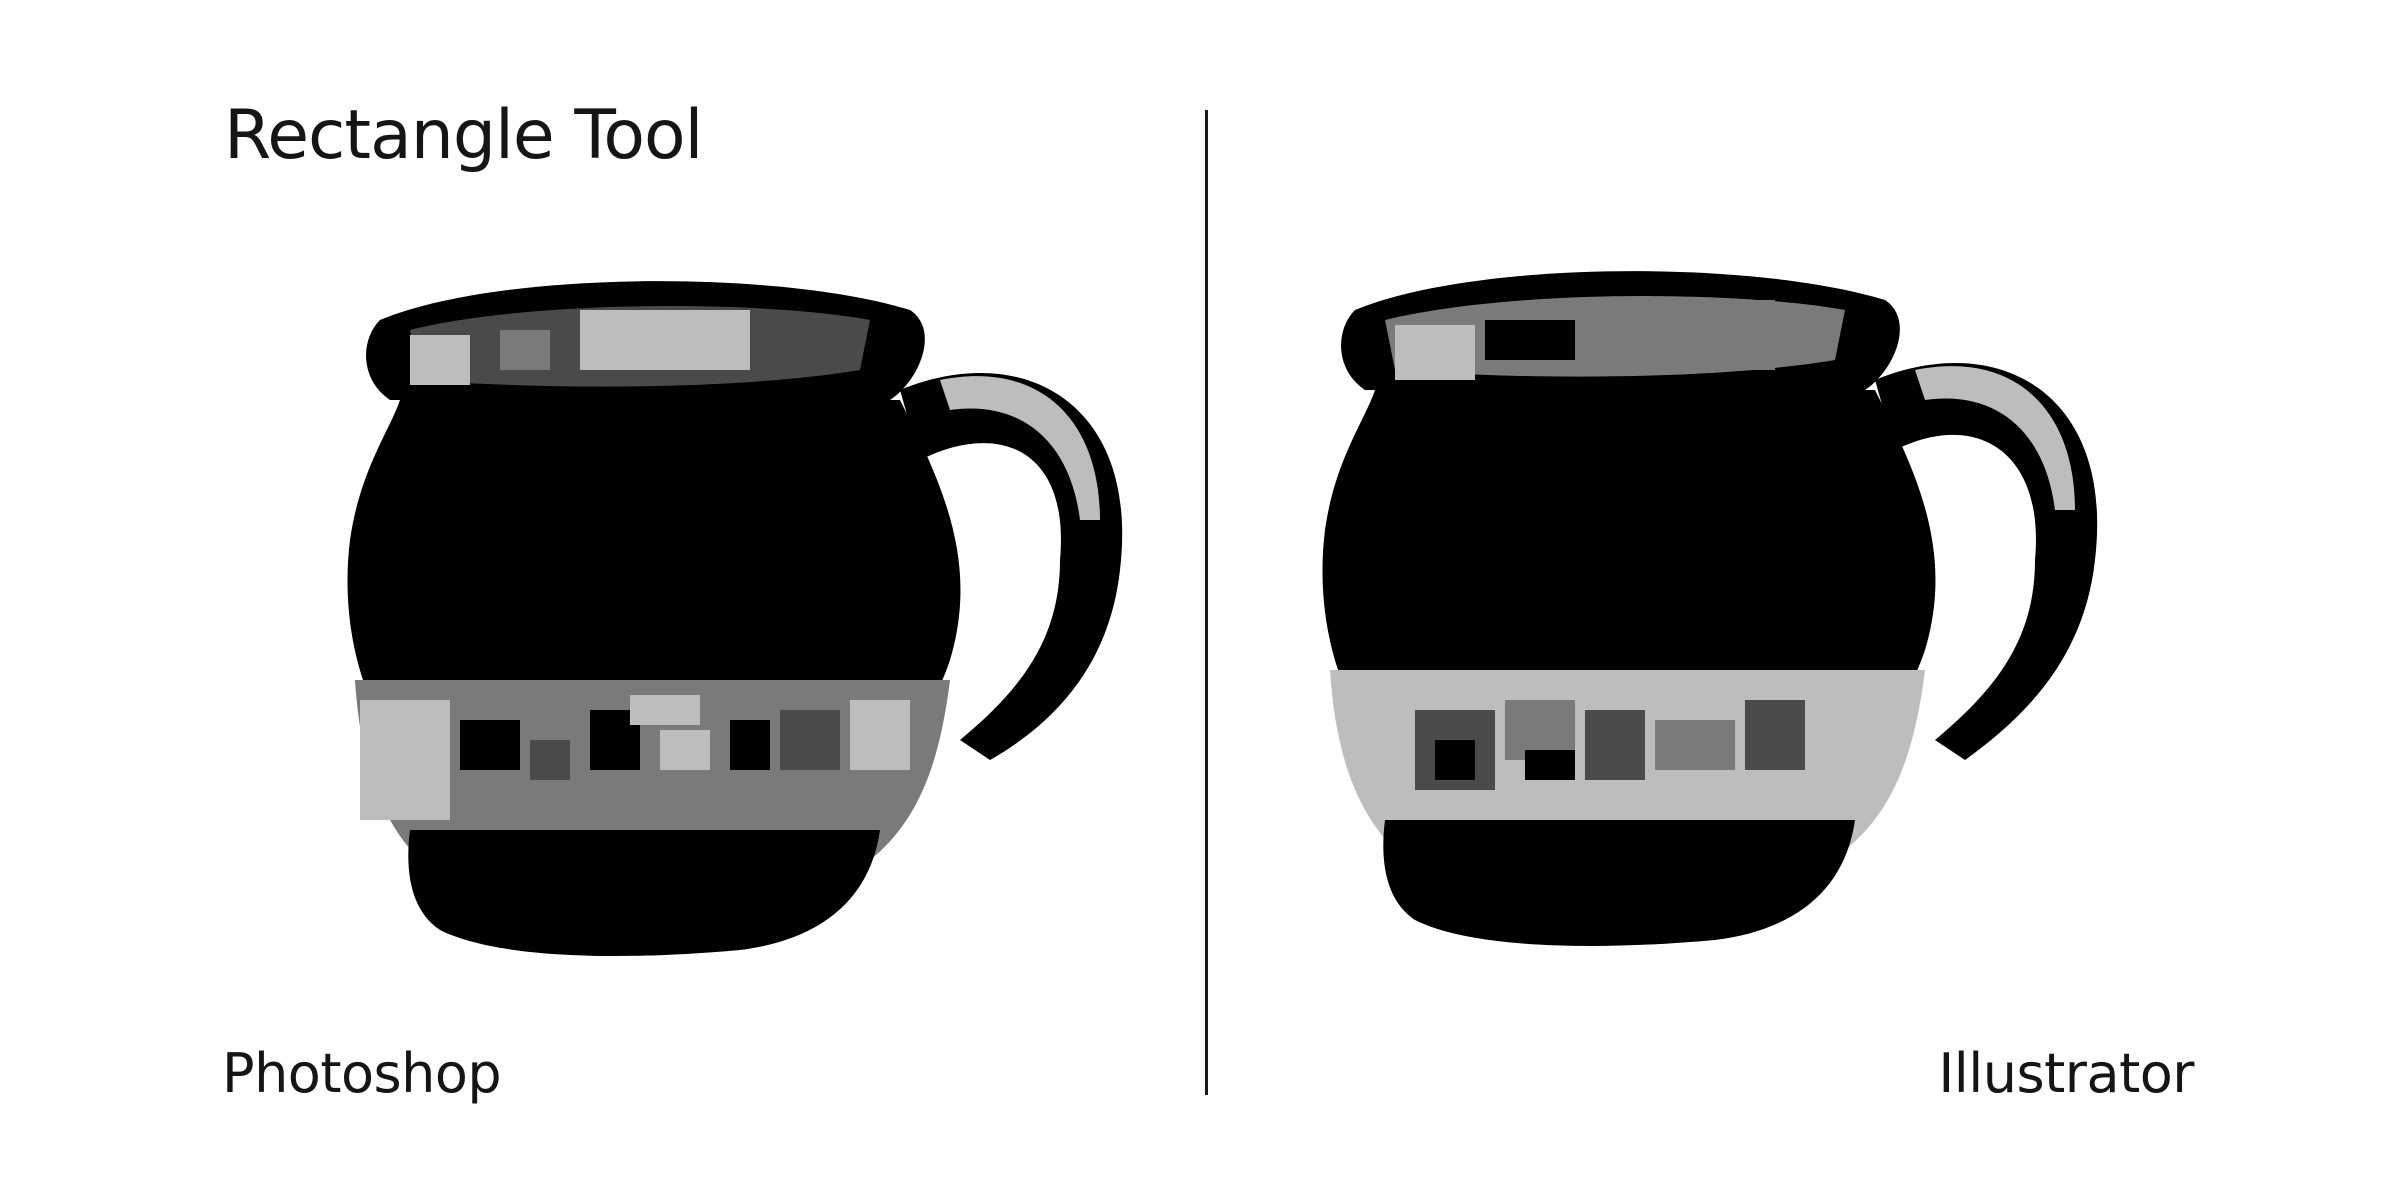  What do you see at coordinates (362, 1073) in the screenshot?
I see `photoshop-caption: Photoshop` at bounding box center [362, 1073].